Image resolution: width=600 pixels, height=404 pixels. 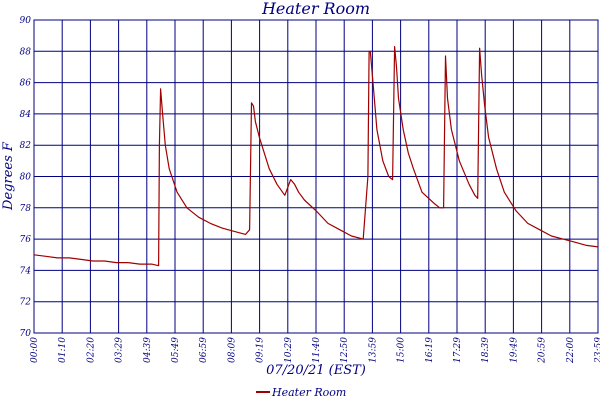 I want to click on x-tick-label: 20:59, so click(x=543, y=350).